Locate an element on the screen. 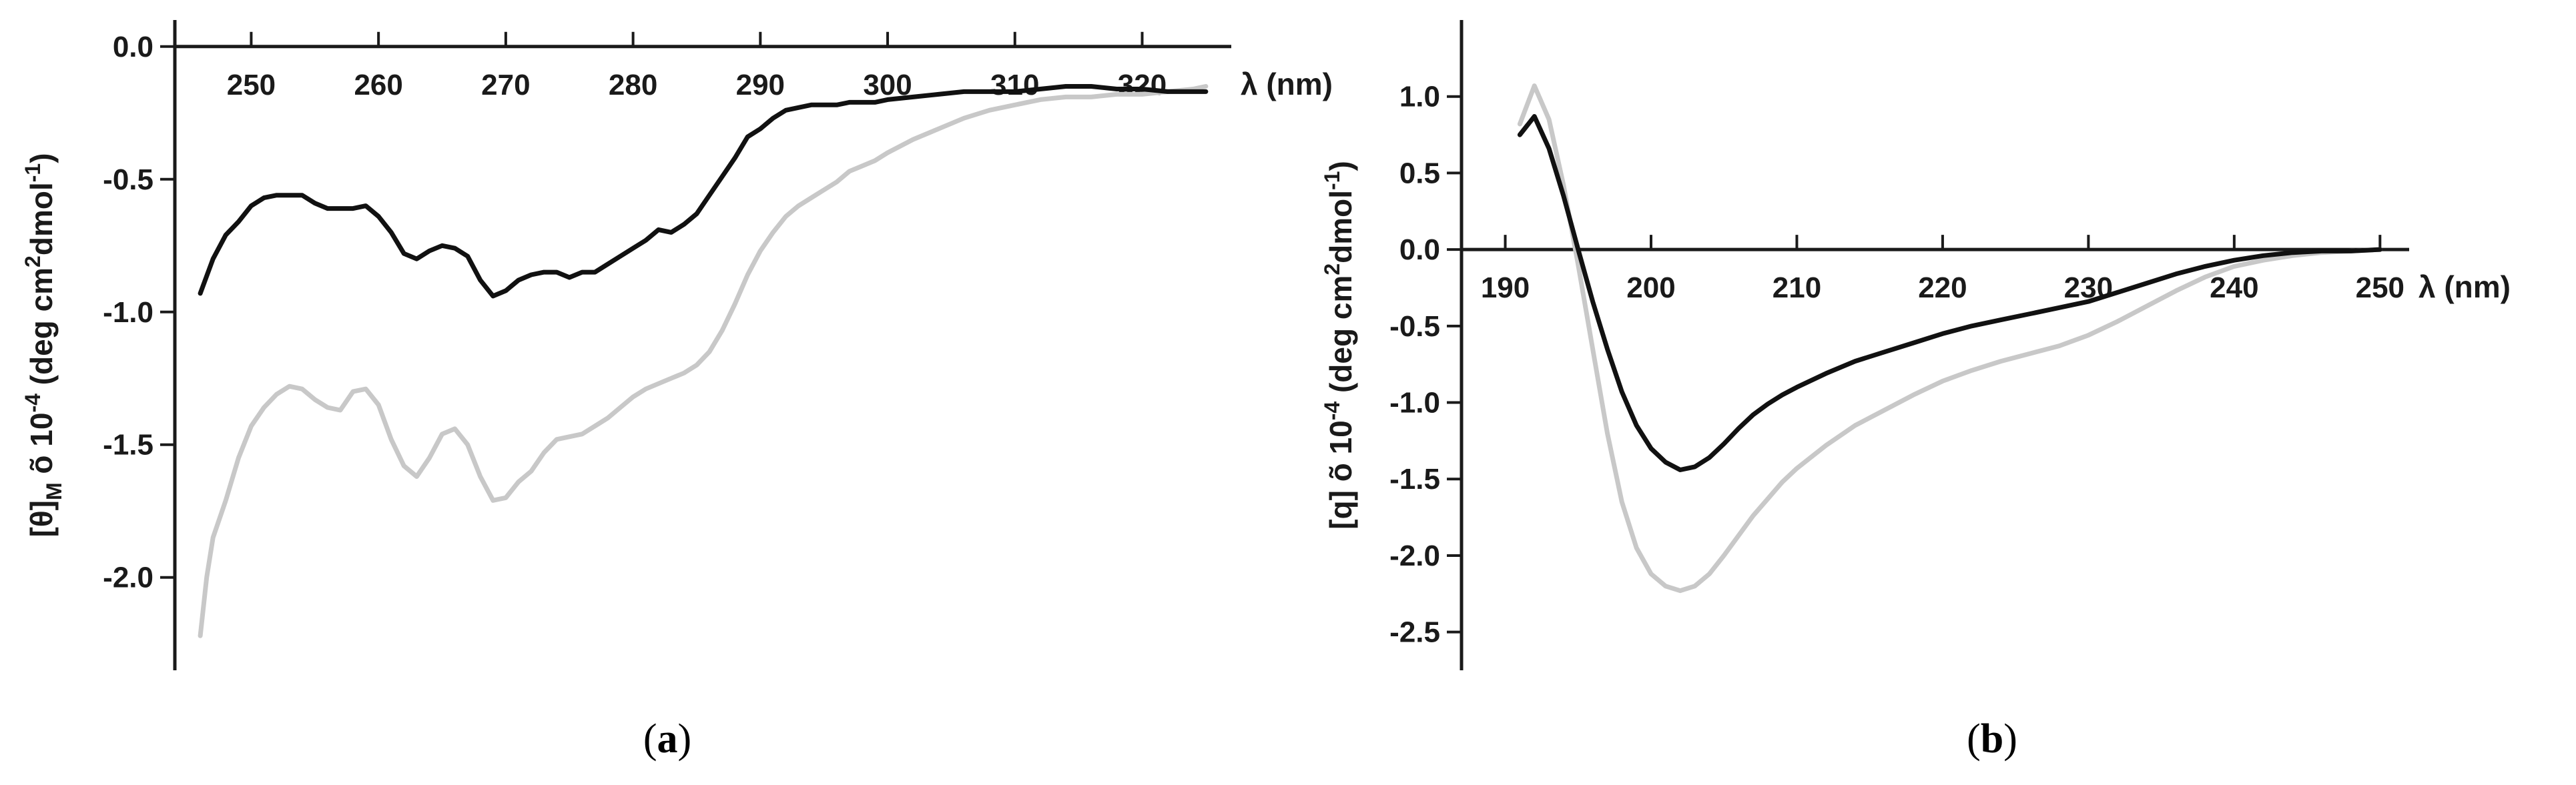  panel-a-y-title-main: [θ] is located at coordinates (41, 519).